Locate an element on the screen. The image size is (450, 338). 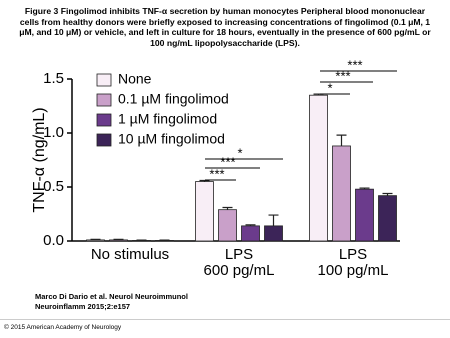
y-axis-label: TNF-α (ng/mL) is located at coordinates (39, 159).